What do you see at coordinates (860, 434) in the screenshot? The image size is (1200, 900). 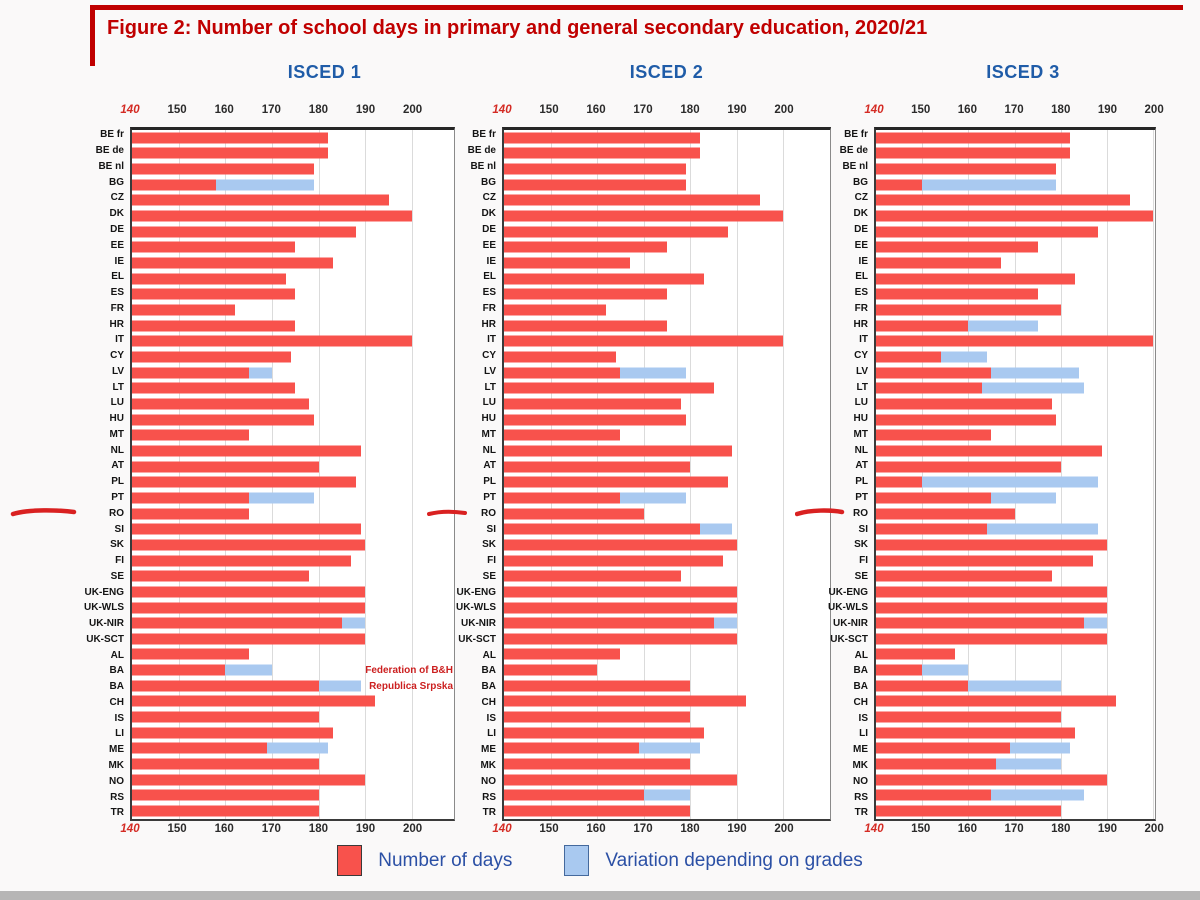 I see `country-label: MT` at bounding box center [860, 434].